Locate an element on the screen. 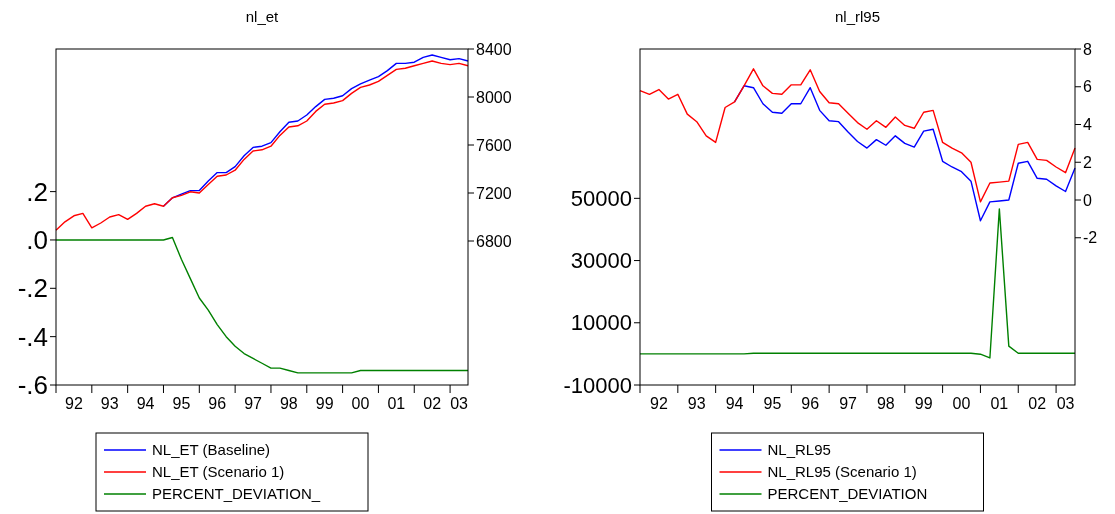 This screenshot has height=514, width=1115. chart-title: nl_et is located at coordinates (262, 16).